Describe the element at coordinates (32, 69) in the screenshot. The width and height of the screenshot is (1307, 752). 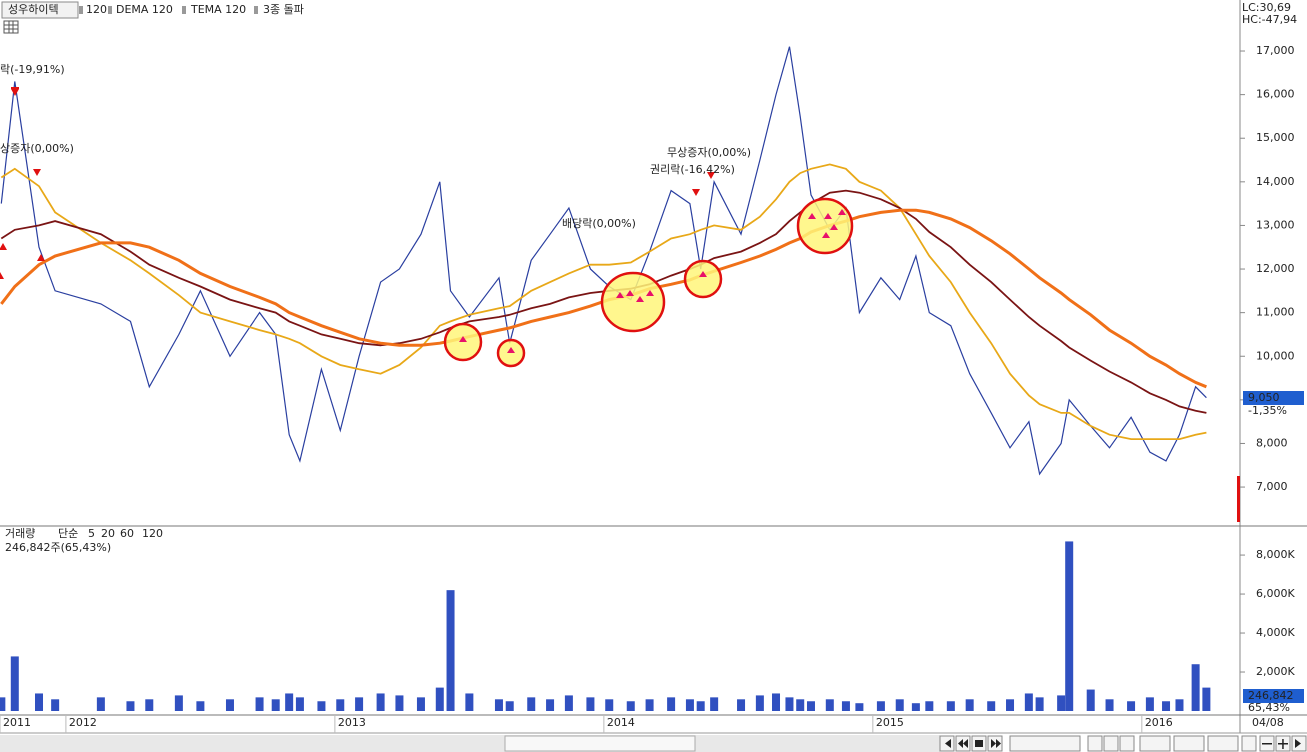
I see `event-annotation: 락(-19,91%)` at that location.